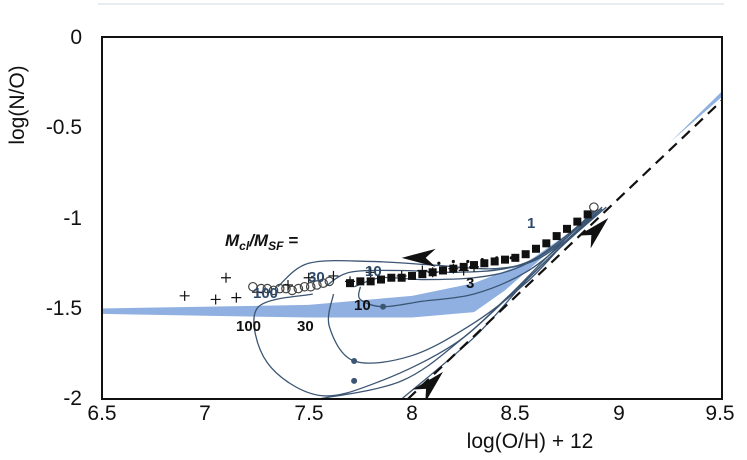 The height and width of the screenshot is (460, 747). What do you see at coordinates (316, 277) in the screenshot?
I see `track-label-upper-30: 30` at bounding box center [316, 277].